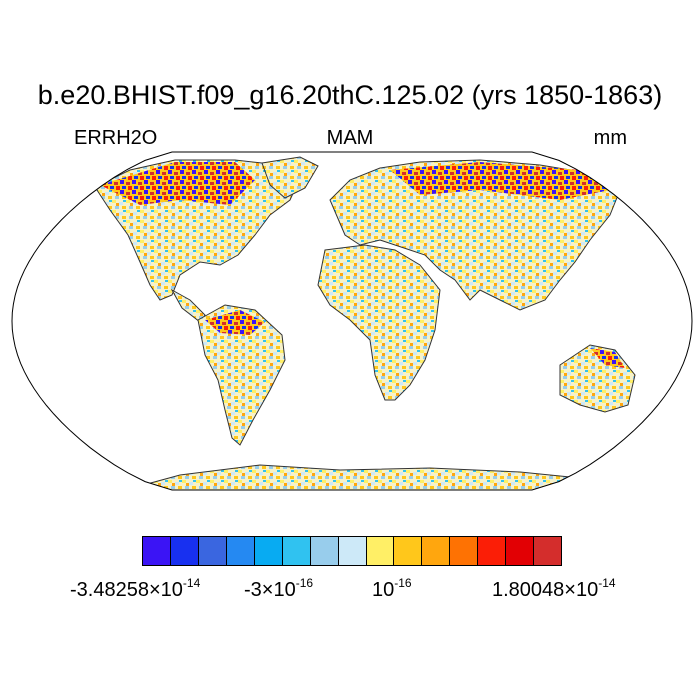 Image resolution: width=700 pixels, height=700 pixels. Describe the element at coordinates (279, 588) in the screenshot. I see `colorbar-label-low: -3×10⁻¹⁶` at that location.